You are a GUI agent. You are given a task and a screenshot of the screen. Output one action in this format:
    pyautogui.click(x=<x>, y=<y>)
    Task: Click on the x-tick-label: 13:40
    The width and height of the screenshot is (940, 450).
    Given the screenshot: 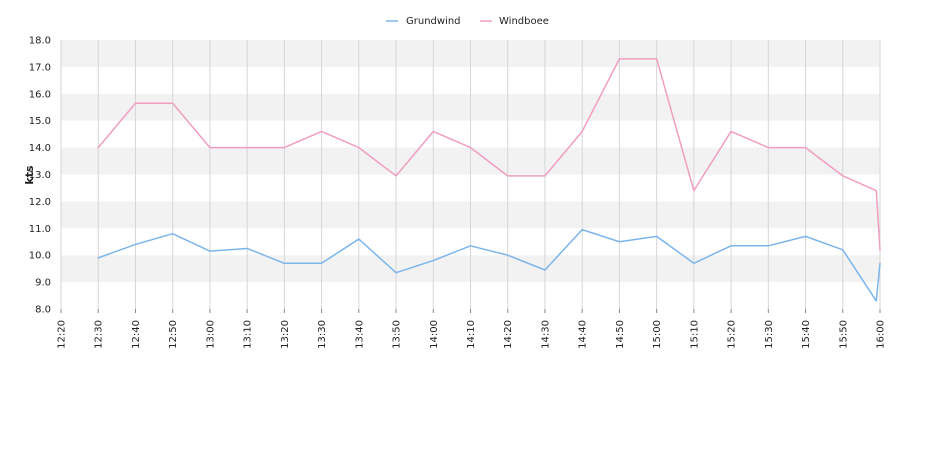 What is the action you would take?
    pyautogui.click(x=359, y=334)
    